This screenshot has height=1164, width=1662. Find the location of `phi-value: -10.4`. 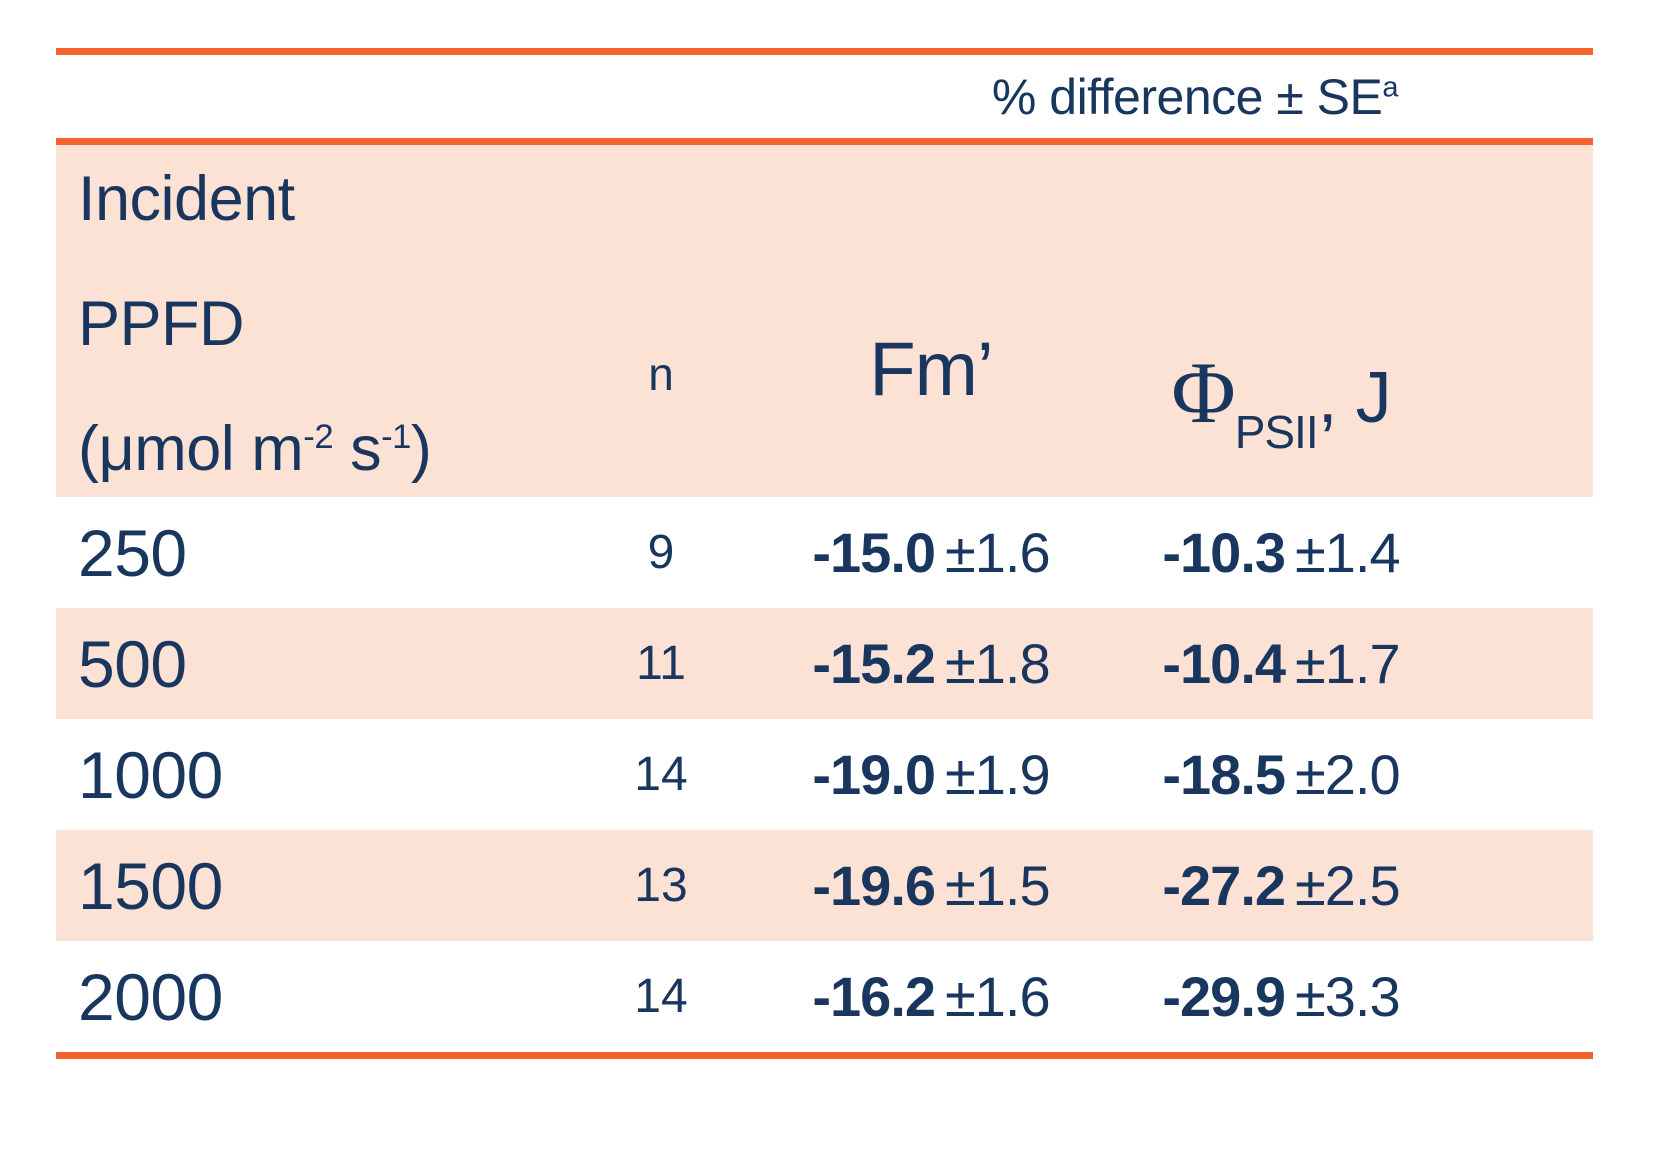

phi-value: -10.4 is located at coordinates (1224, 663).